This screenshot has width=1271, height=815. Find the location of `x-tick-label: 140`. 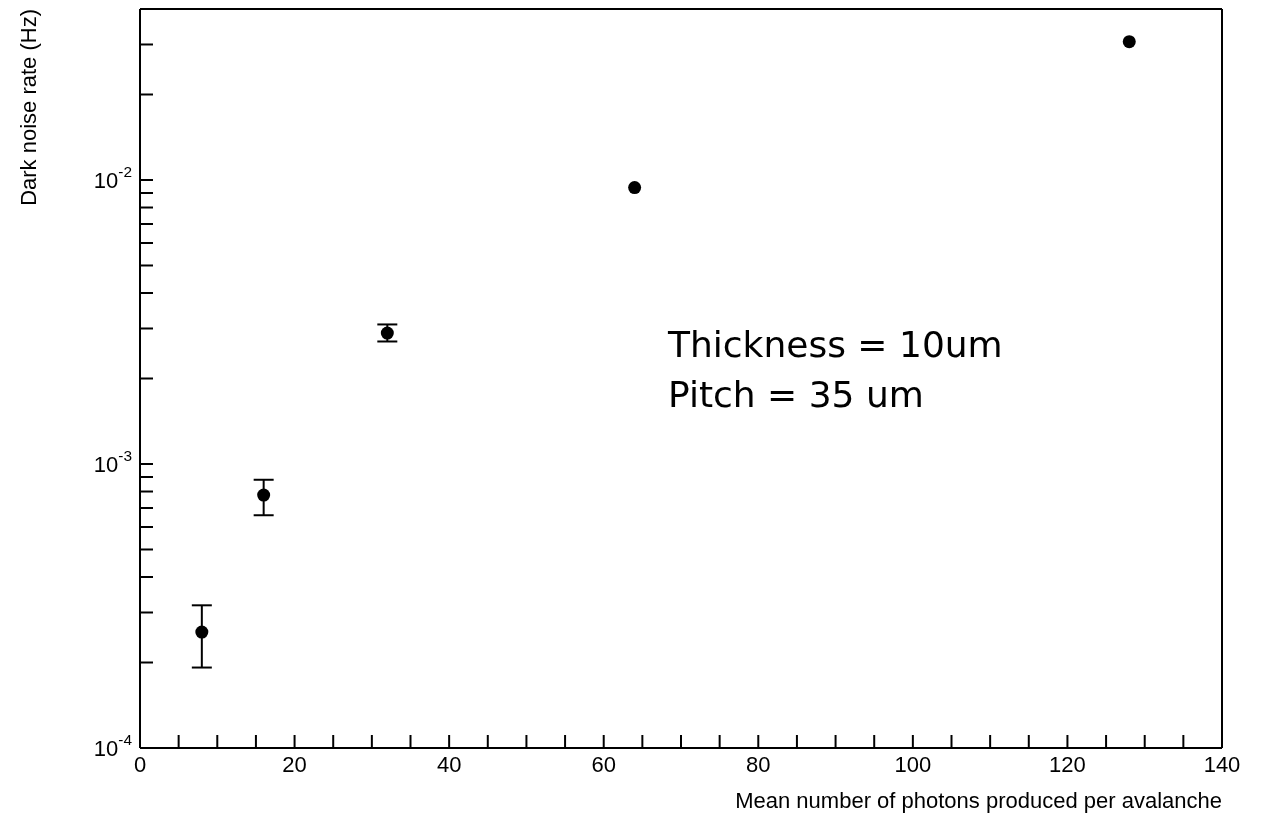

x-tick-label: 140 is located at coordinates (1222, 764).